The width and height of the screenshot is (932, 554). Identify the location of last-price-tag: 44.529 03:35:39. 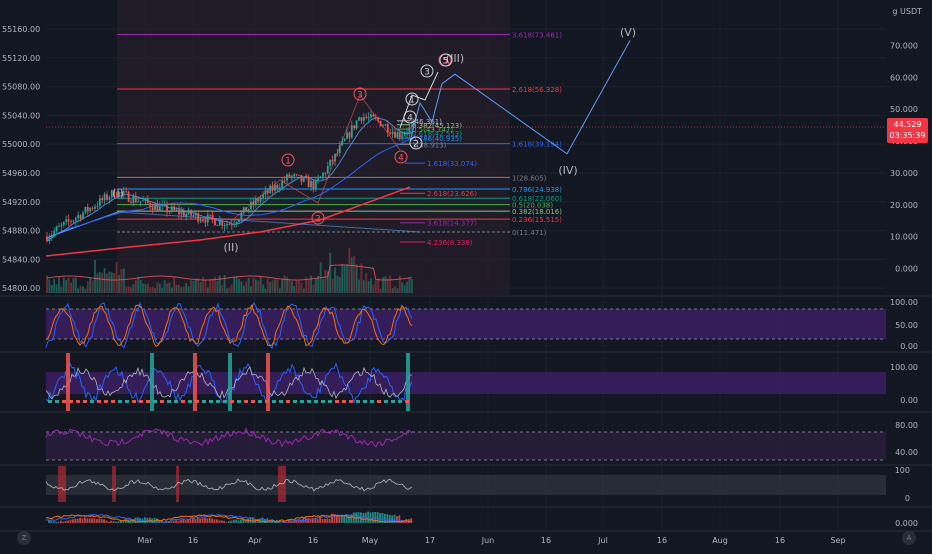
(907, 130).